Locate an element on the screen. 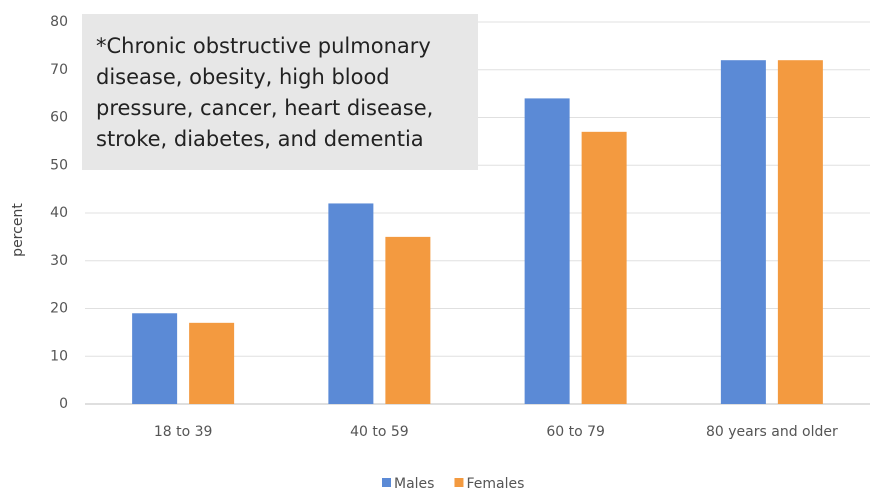 This screenshot has height=492, width=872. x-tick-label: 80 years and older is located at coordinates (772, 432).